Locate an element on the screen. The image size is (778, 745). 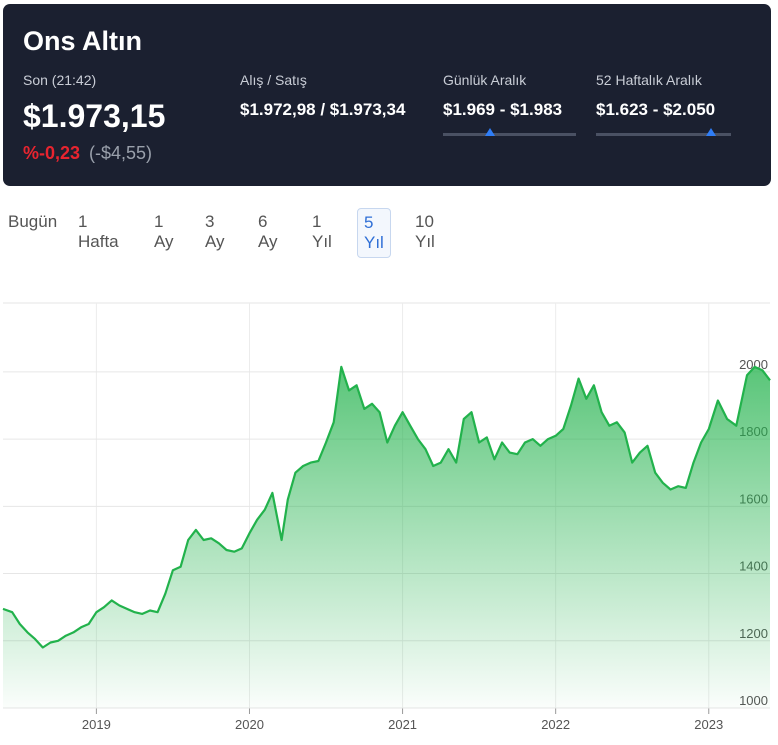
range-tab: 3 Ay is located at coordinates (215, 231).